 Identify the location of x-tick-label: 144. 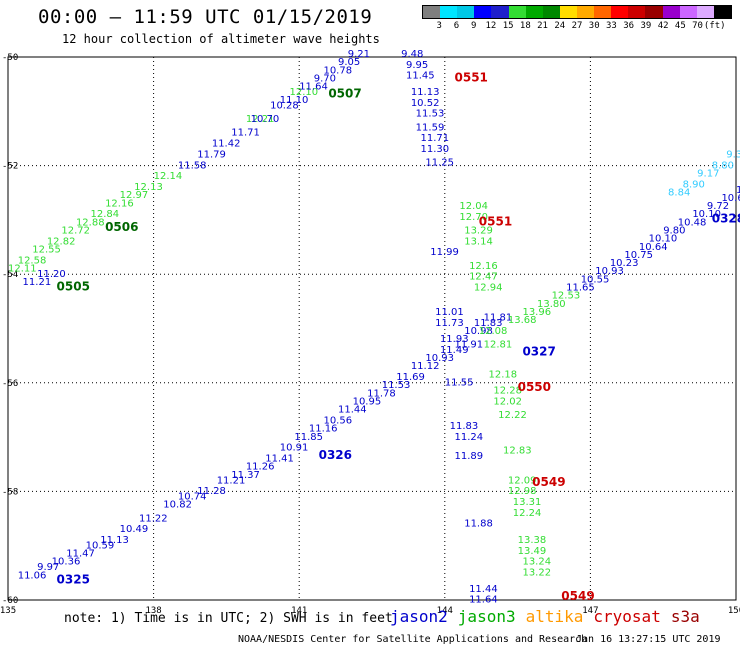
(445, 611).